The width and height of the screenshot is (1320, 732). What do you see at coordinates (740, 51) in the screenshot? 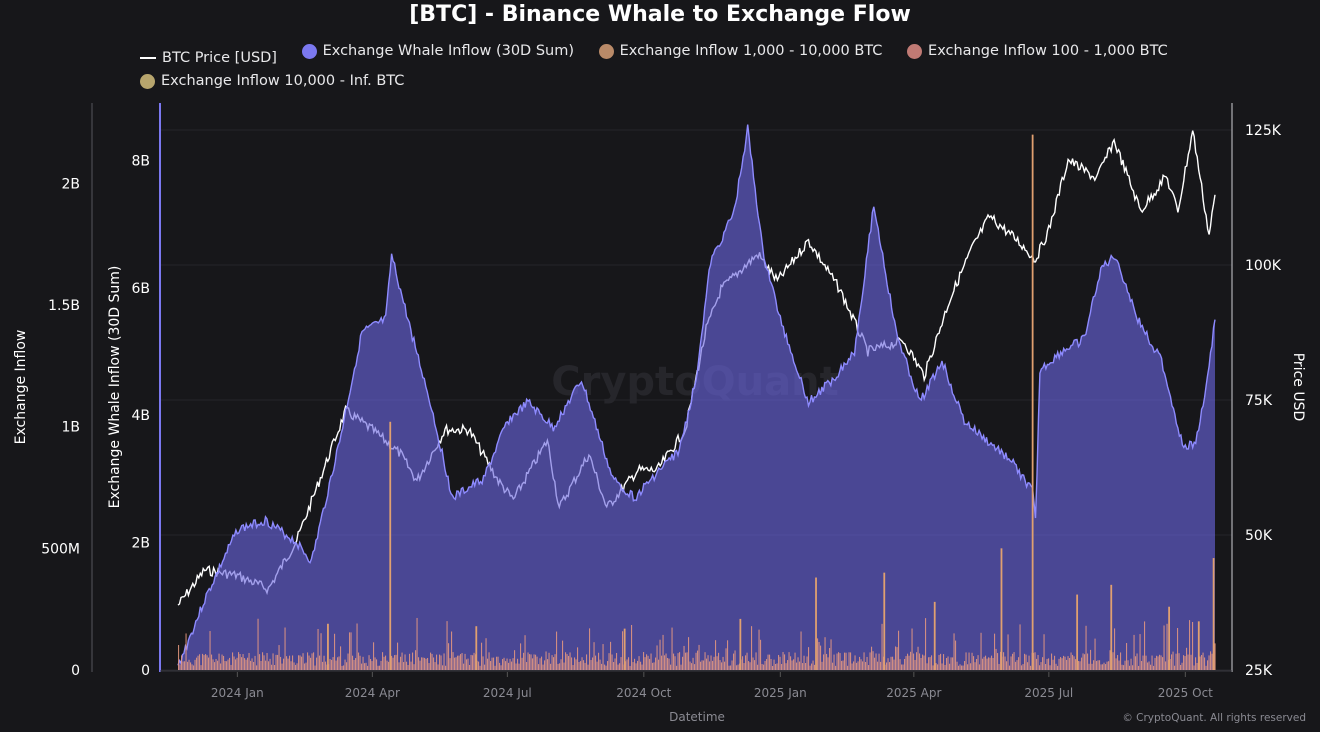
I see `legend-item-inflow-1000-10000: Exchange Inflow 1,000 - 10,000 BTC` at bounding box center [740, 51].